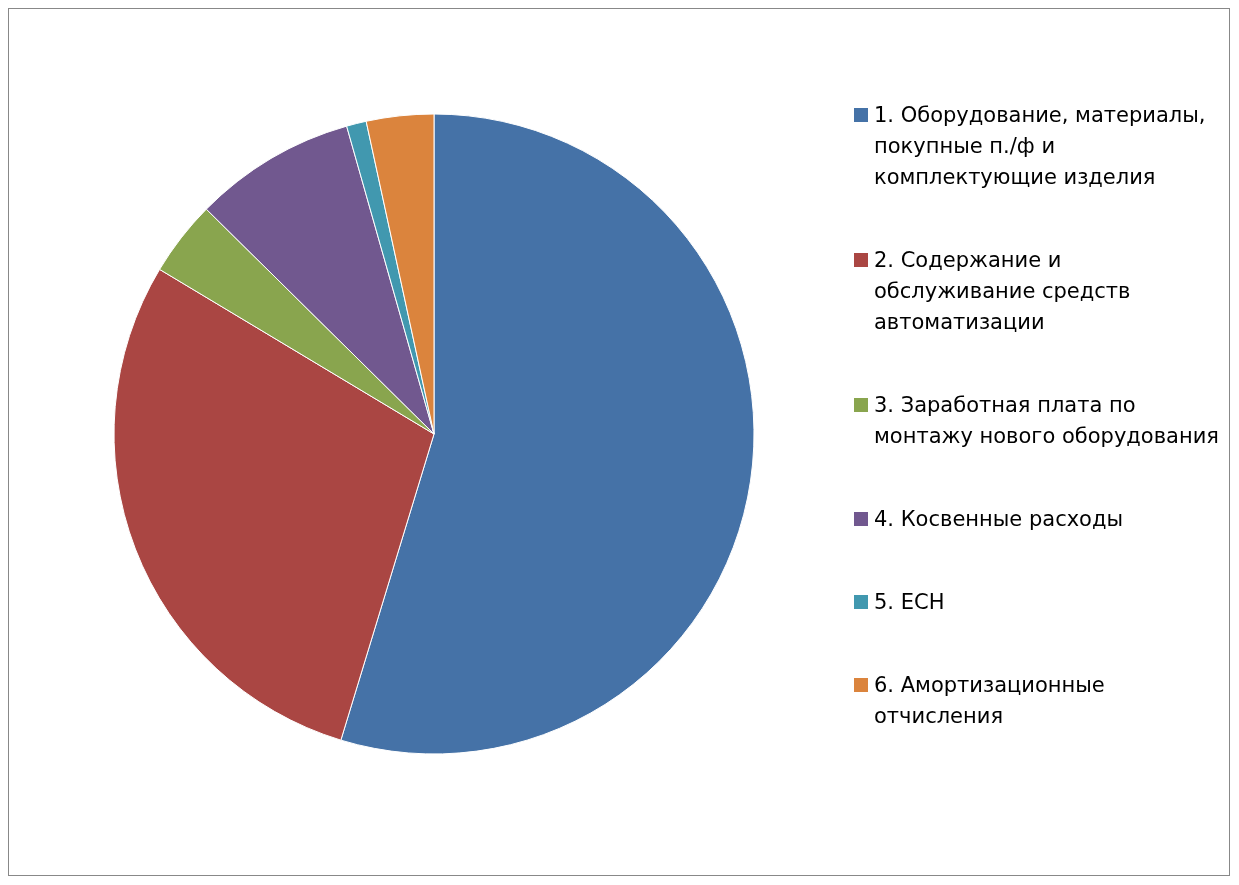 The height and width of the screenshot is (885, 1239). Describe the element at coordinates (1003, 291) in the screenshot. I see `legend-label: 2. Содержание и обслуживание средств автоматизации` at that location.